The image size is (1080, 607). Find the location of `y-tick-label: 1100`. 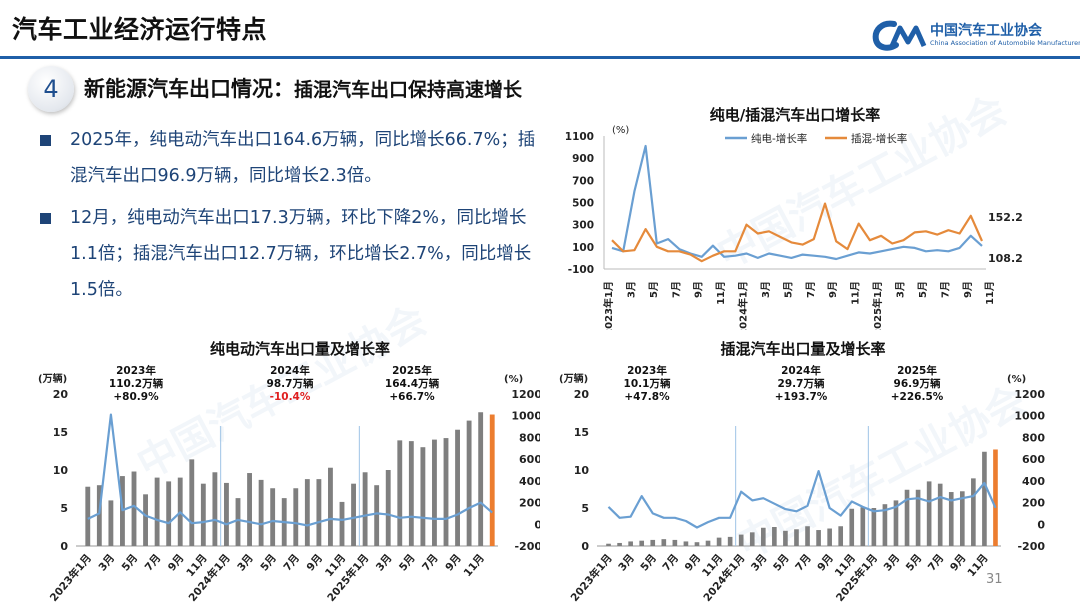

y-tick-label: 1100 is located at coordinates (579, 137).